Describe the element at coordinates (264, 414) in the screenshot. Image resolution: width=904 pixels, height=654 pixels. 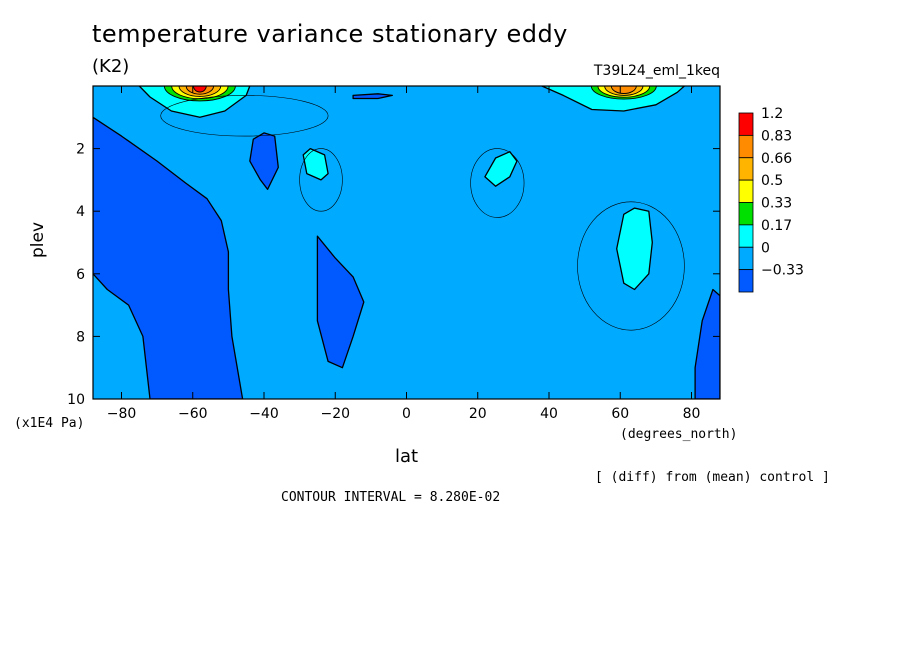
I see `x-tick-label: −40` at that location.